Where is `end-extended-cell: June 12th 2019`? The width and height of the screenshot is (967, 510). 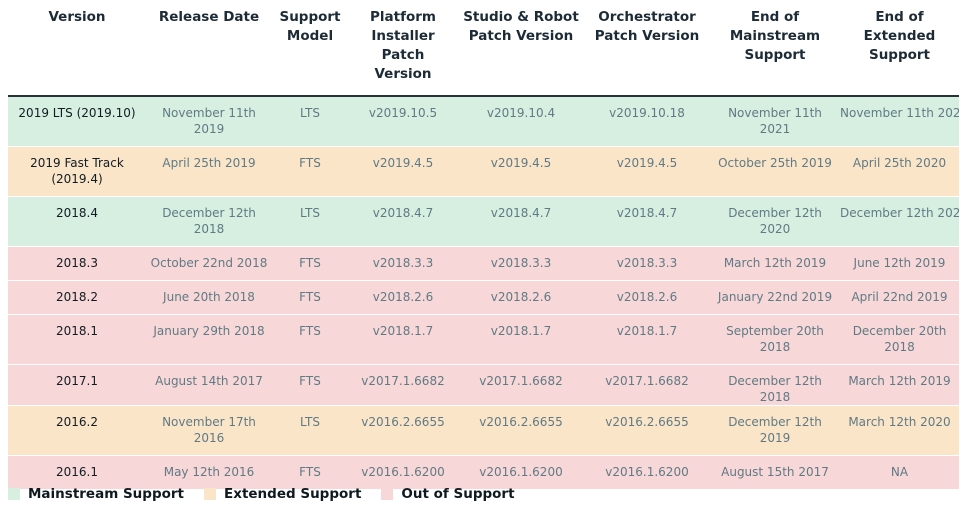 end-extended-cell: June 12th 2019 is located at coordinates (899, 263).